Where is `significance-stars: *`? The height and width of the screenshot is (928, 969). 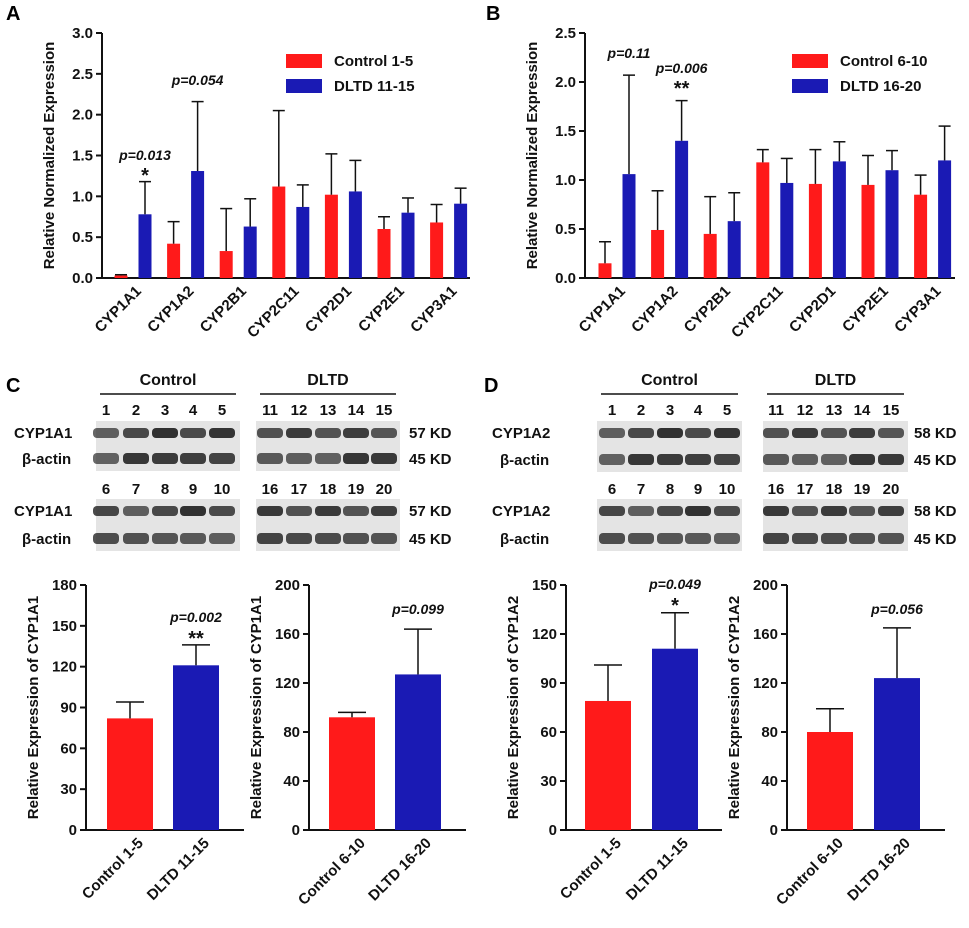
significance-stars: * is located at coordinates (145, 176).